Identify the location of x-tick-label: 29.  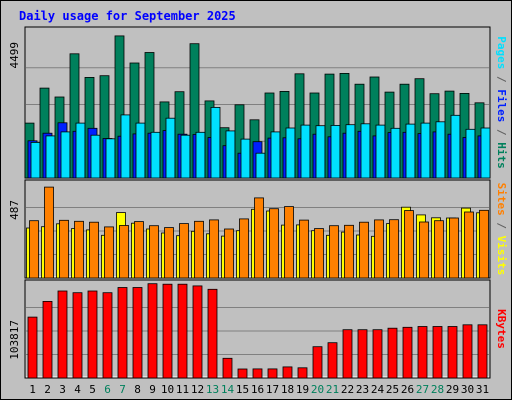
(452, 389).